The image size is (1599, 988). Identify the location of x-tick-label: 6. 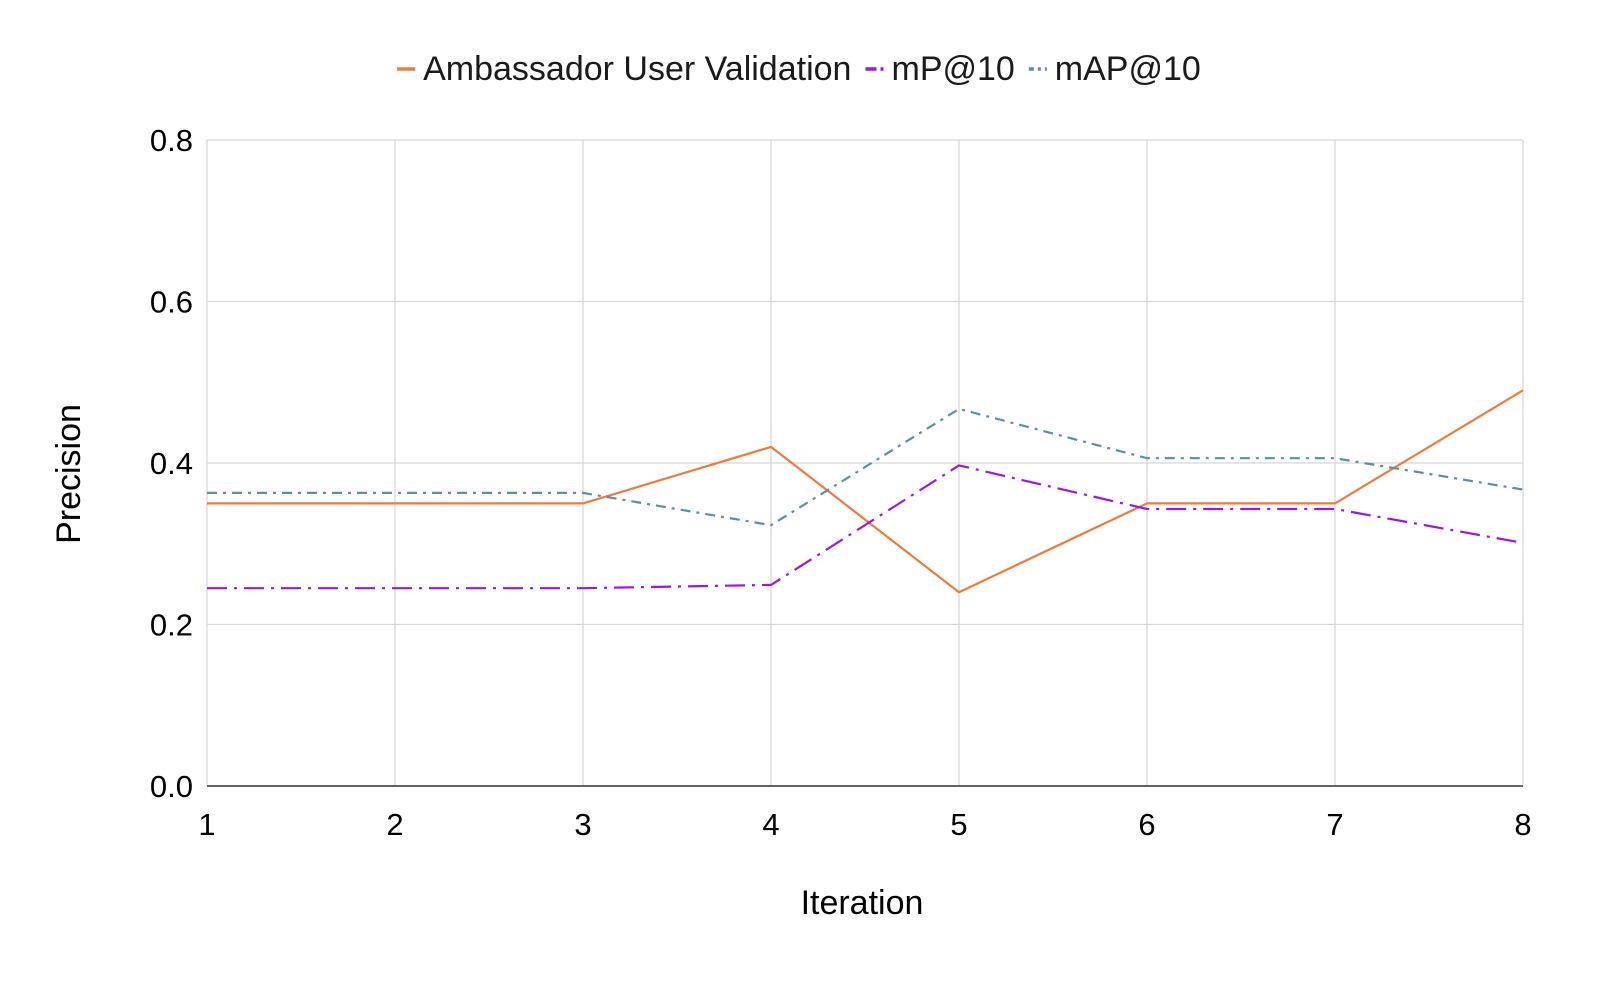
(1146, 824).